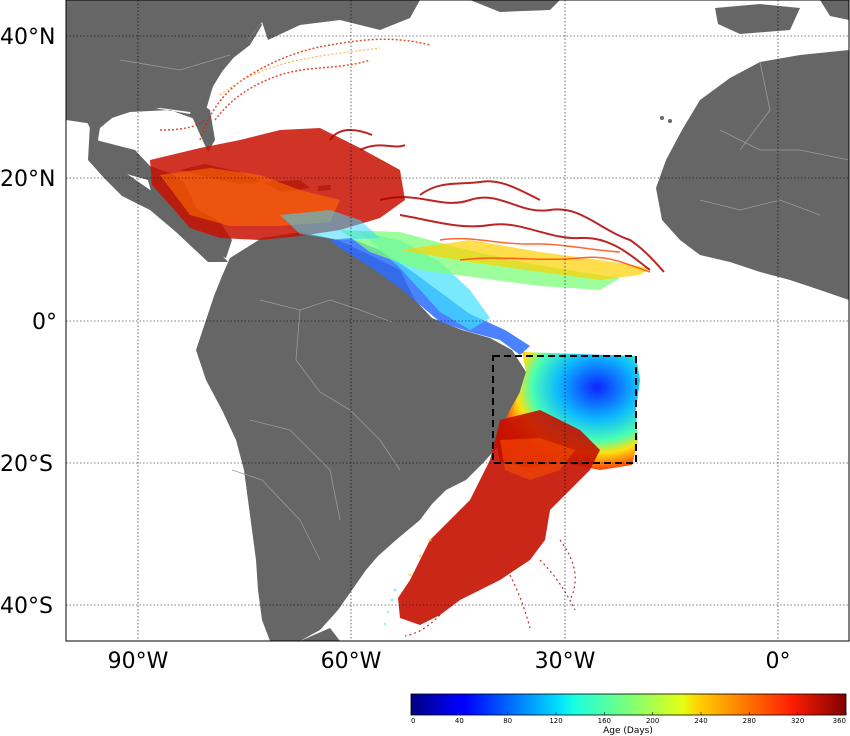 The width and height of the screenshot is (850, 736). Describe the element at coordinates (202, 126) in the screenshot. I see `florida-peninsula` at that location.